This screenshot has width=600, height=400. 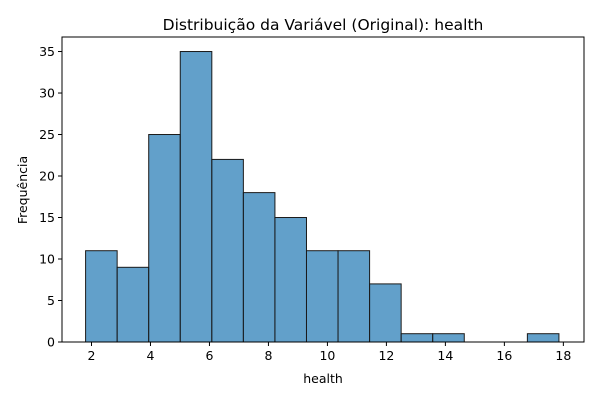 I want to click on y-tick-label: 35, so click(x=47, y=51).